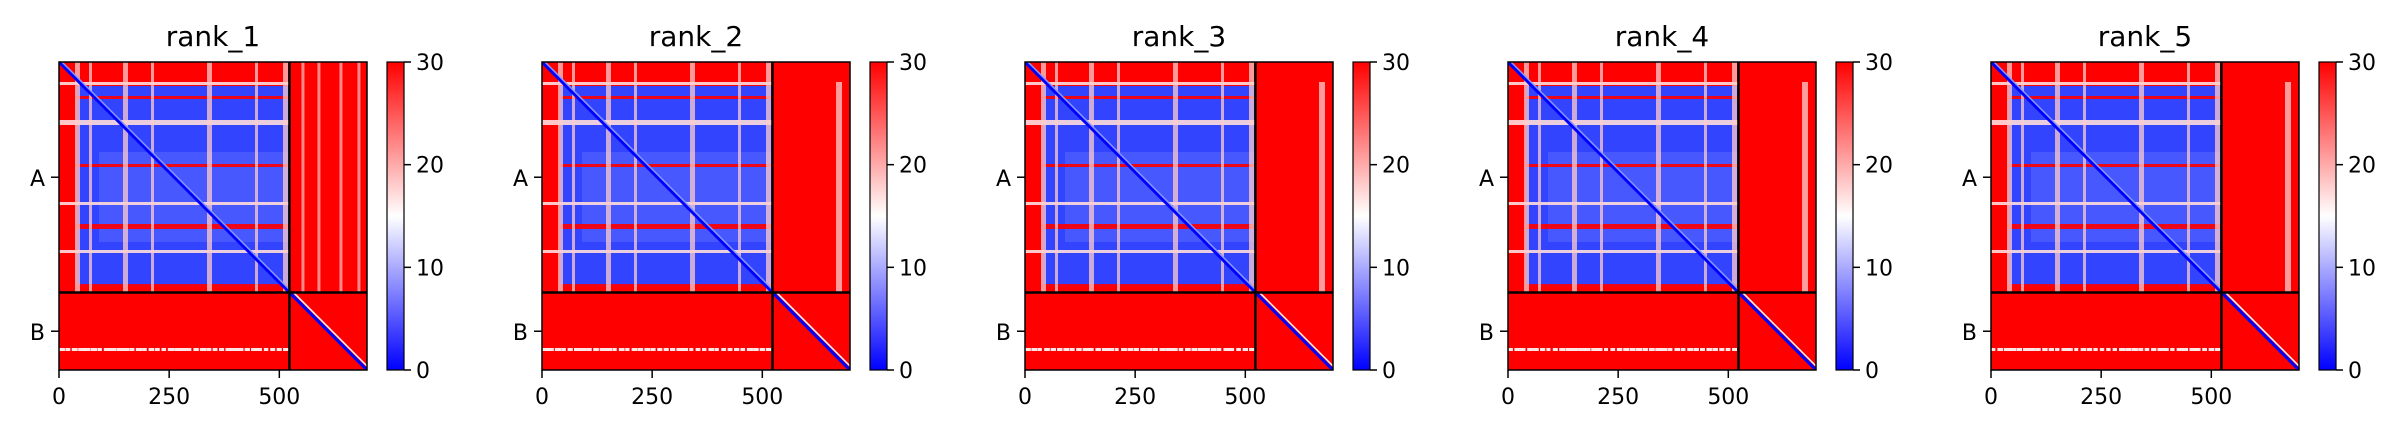 This screenshot has height=438, width=2400. I want to click on axes-frame, so click(2145, 216).